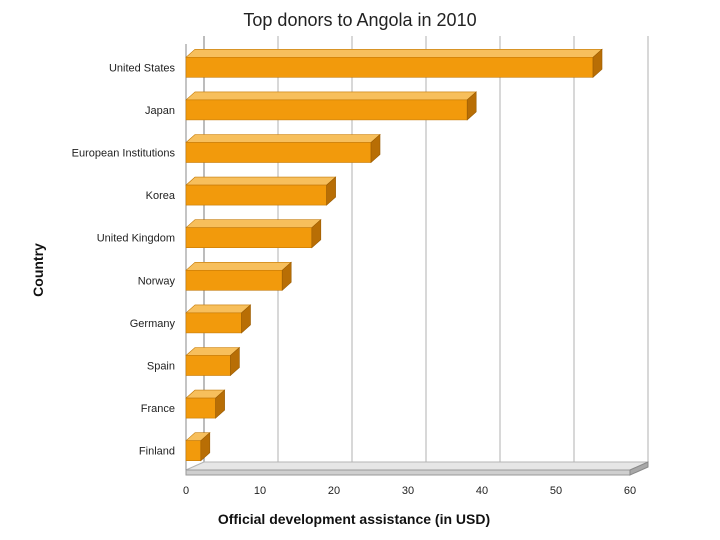  Describe the element at coordinates (158, 409) in the screenshot. I see `y-tick-label: France` at that location.